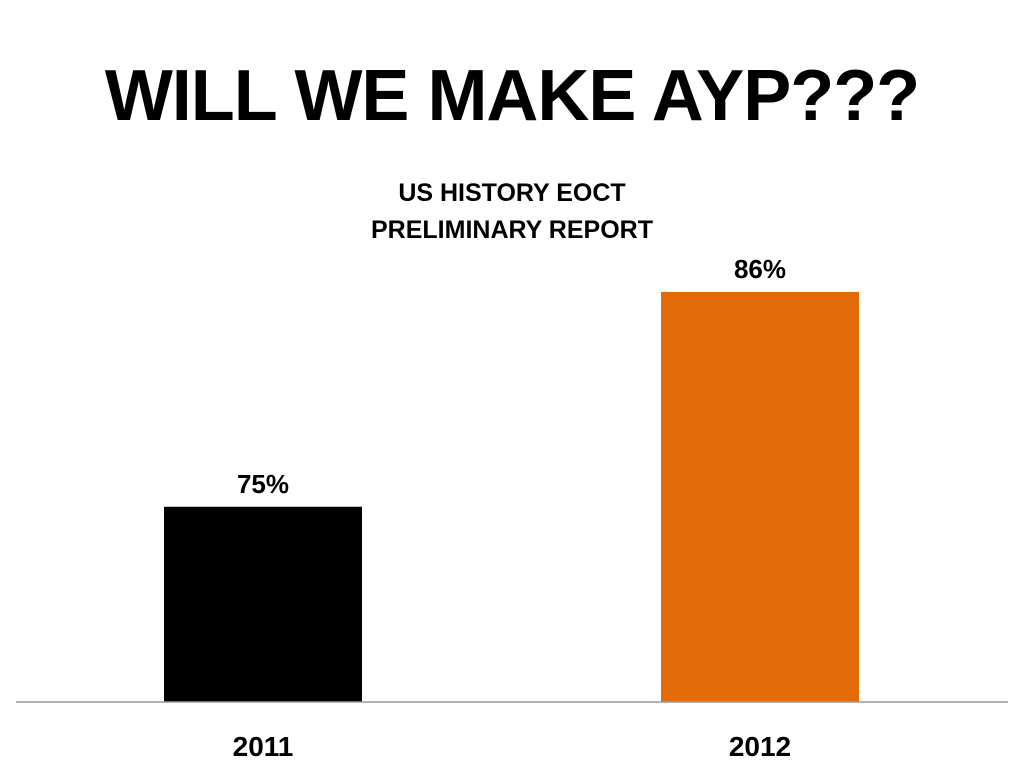  Describe the element at coordinates (263, 484) in the screenshot. I see `data-label-2011: 75%` at that location.